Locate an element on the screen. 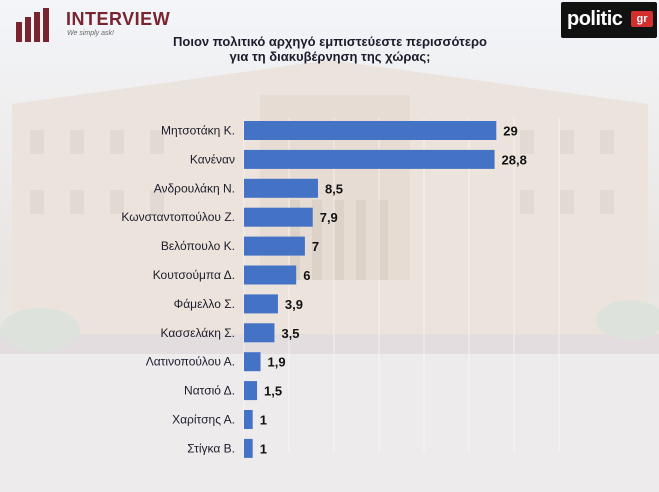  interview-logo-tagline: We simply ask! is located at coordinates (90, 33).